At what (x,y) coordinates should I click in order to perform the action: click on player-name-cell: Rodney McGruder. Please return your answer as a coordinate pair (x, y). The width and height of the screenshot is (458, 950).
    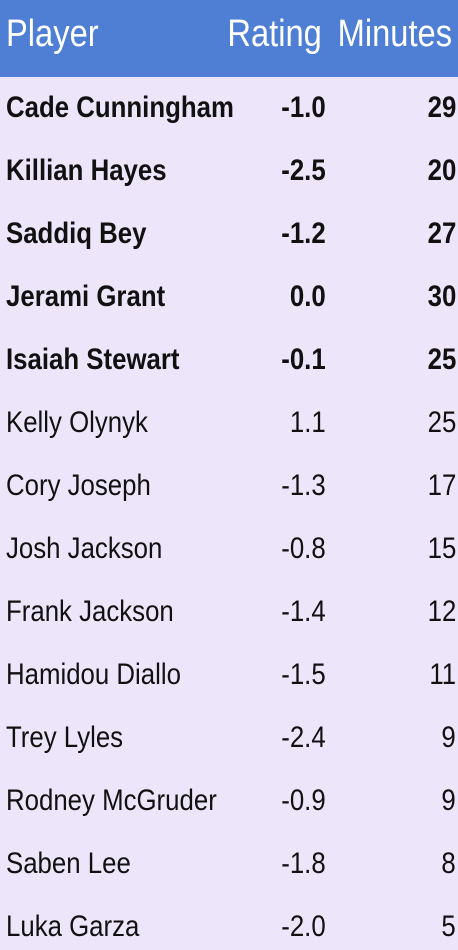
    Looking at the image, I should click on (111, 800).